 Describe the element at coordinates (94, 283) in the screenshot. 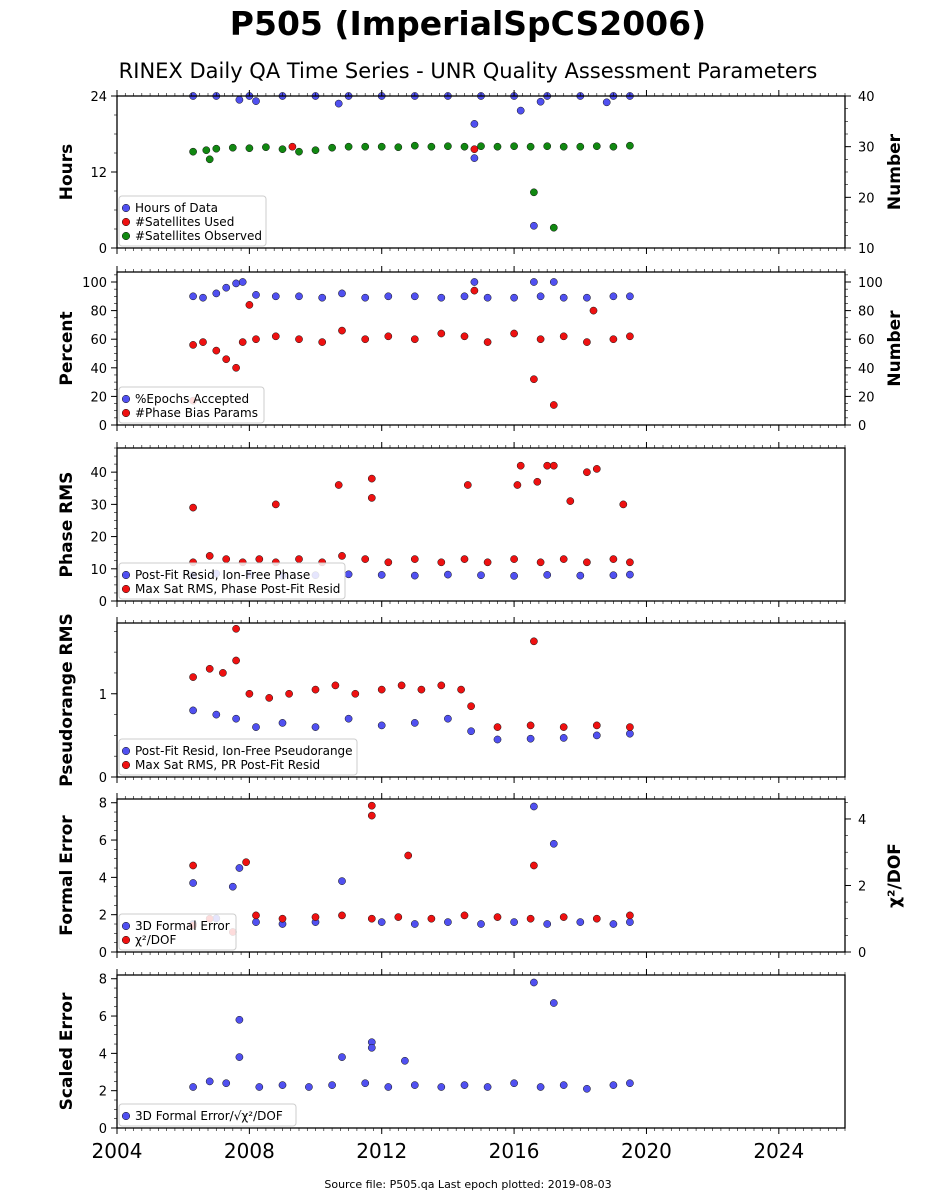

I see `y-tick-label: 100` at that location.